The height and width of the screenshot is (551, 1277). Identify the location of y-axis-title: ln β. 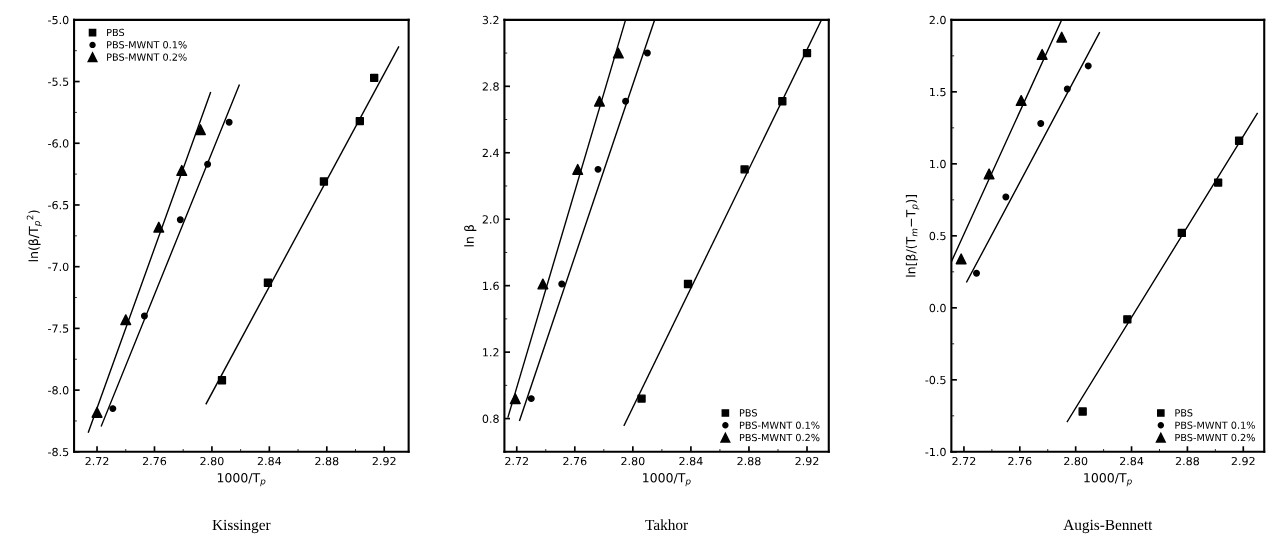
(470, 236).